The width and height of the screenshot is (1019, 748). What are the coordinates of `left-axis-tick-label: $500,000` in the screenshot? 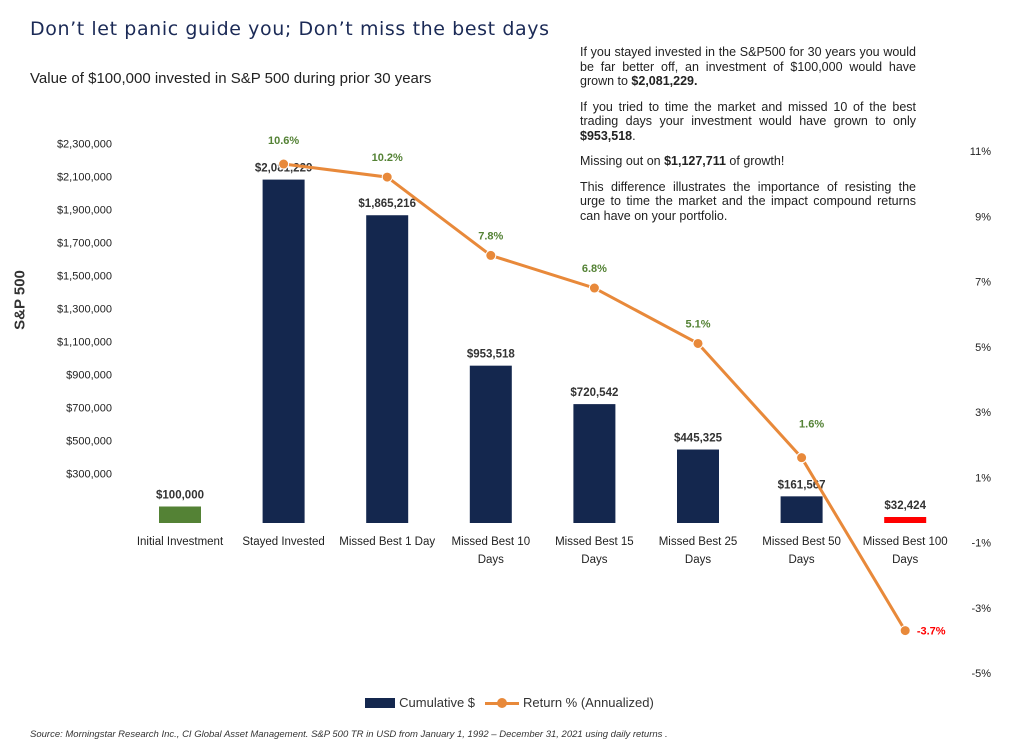 It's located at (89, 442).